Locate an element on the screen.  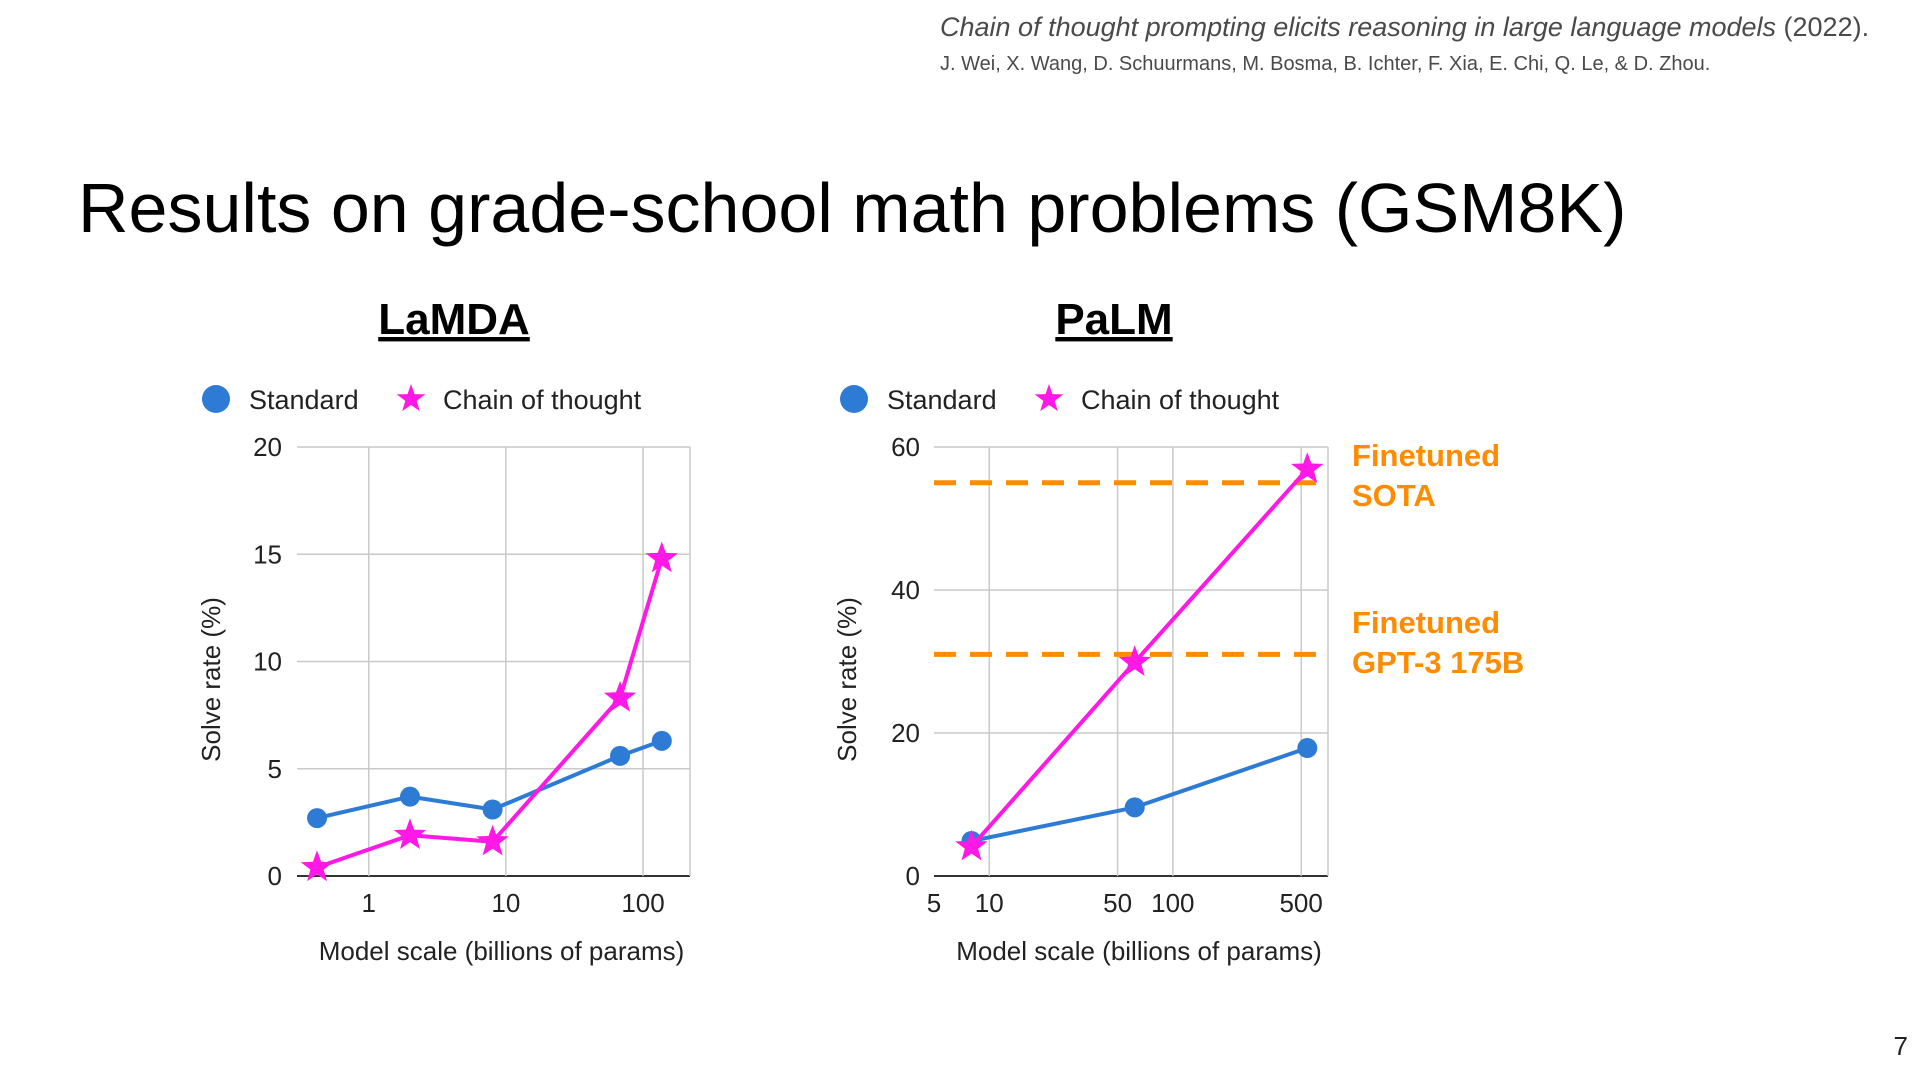
chart2-ytick-label: 60 is located at coordinates (905, 447).